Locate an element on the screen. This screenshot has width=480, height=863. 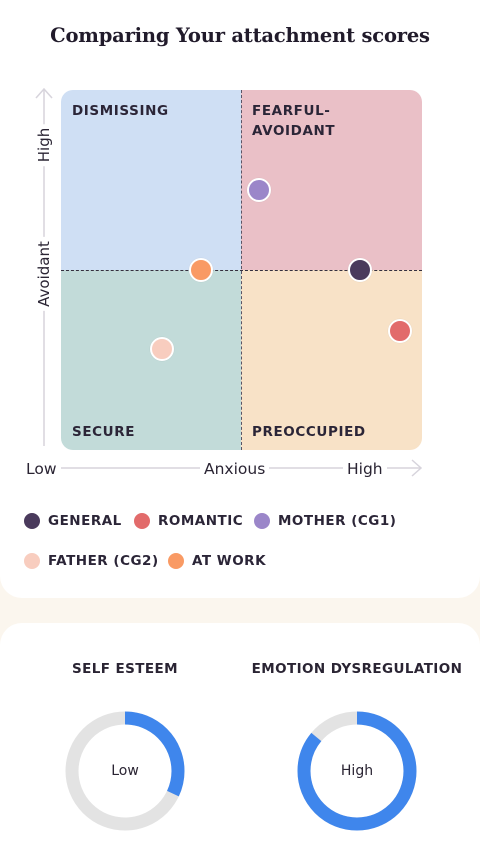
point-general is located at coordinates (360, 269).